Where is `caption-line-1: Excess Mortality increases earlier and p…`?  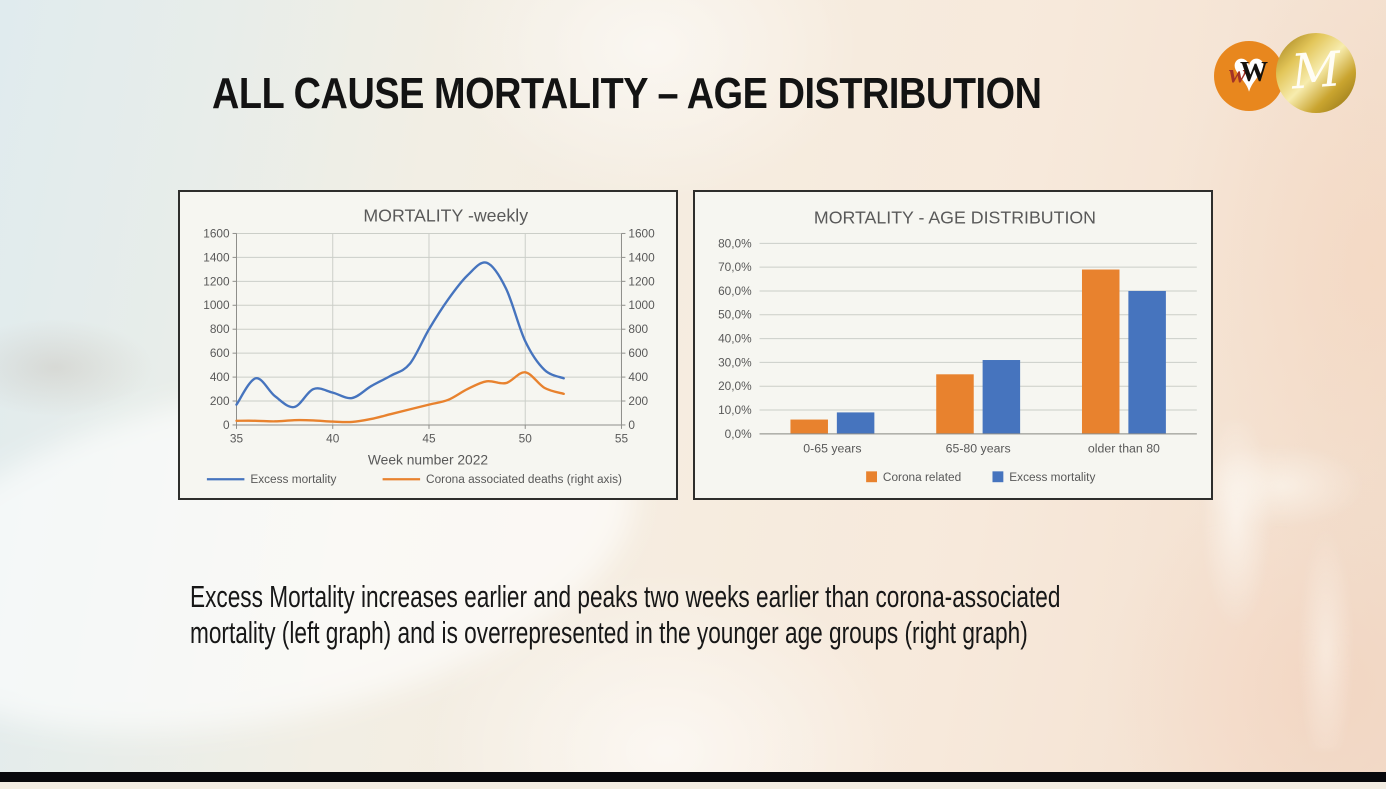
caption-line-1: Excess Mortality increases earlier and p… is located at coordinates (625, 596).